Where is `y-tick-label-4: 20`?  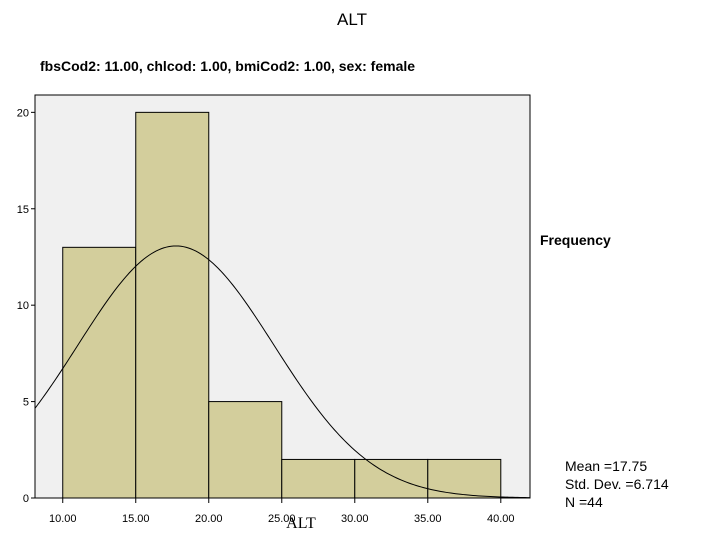 y-tick-label-4: 20 is located at coordinates (23, 113).